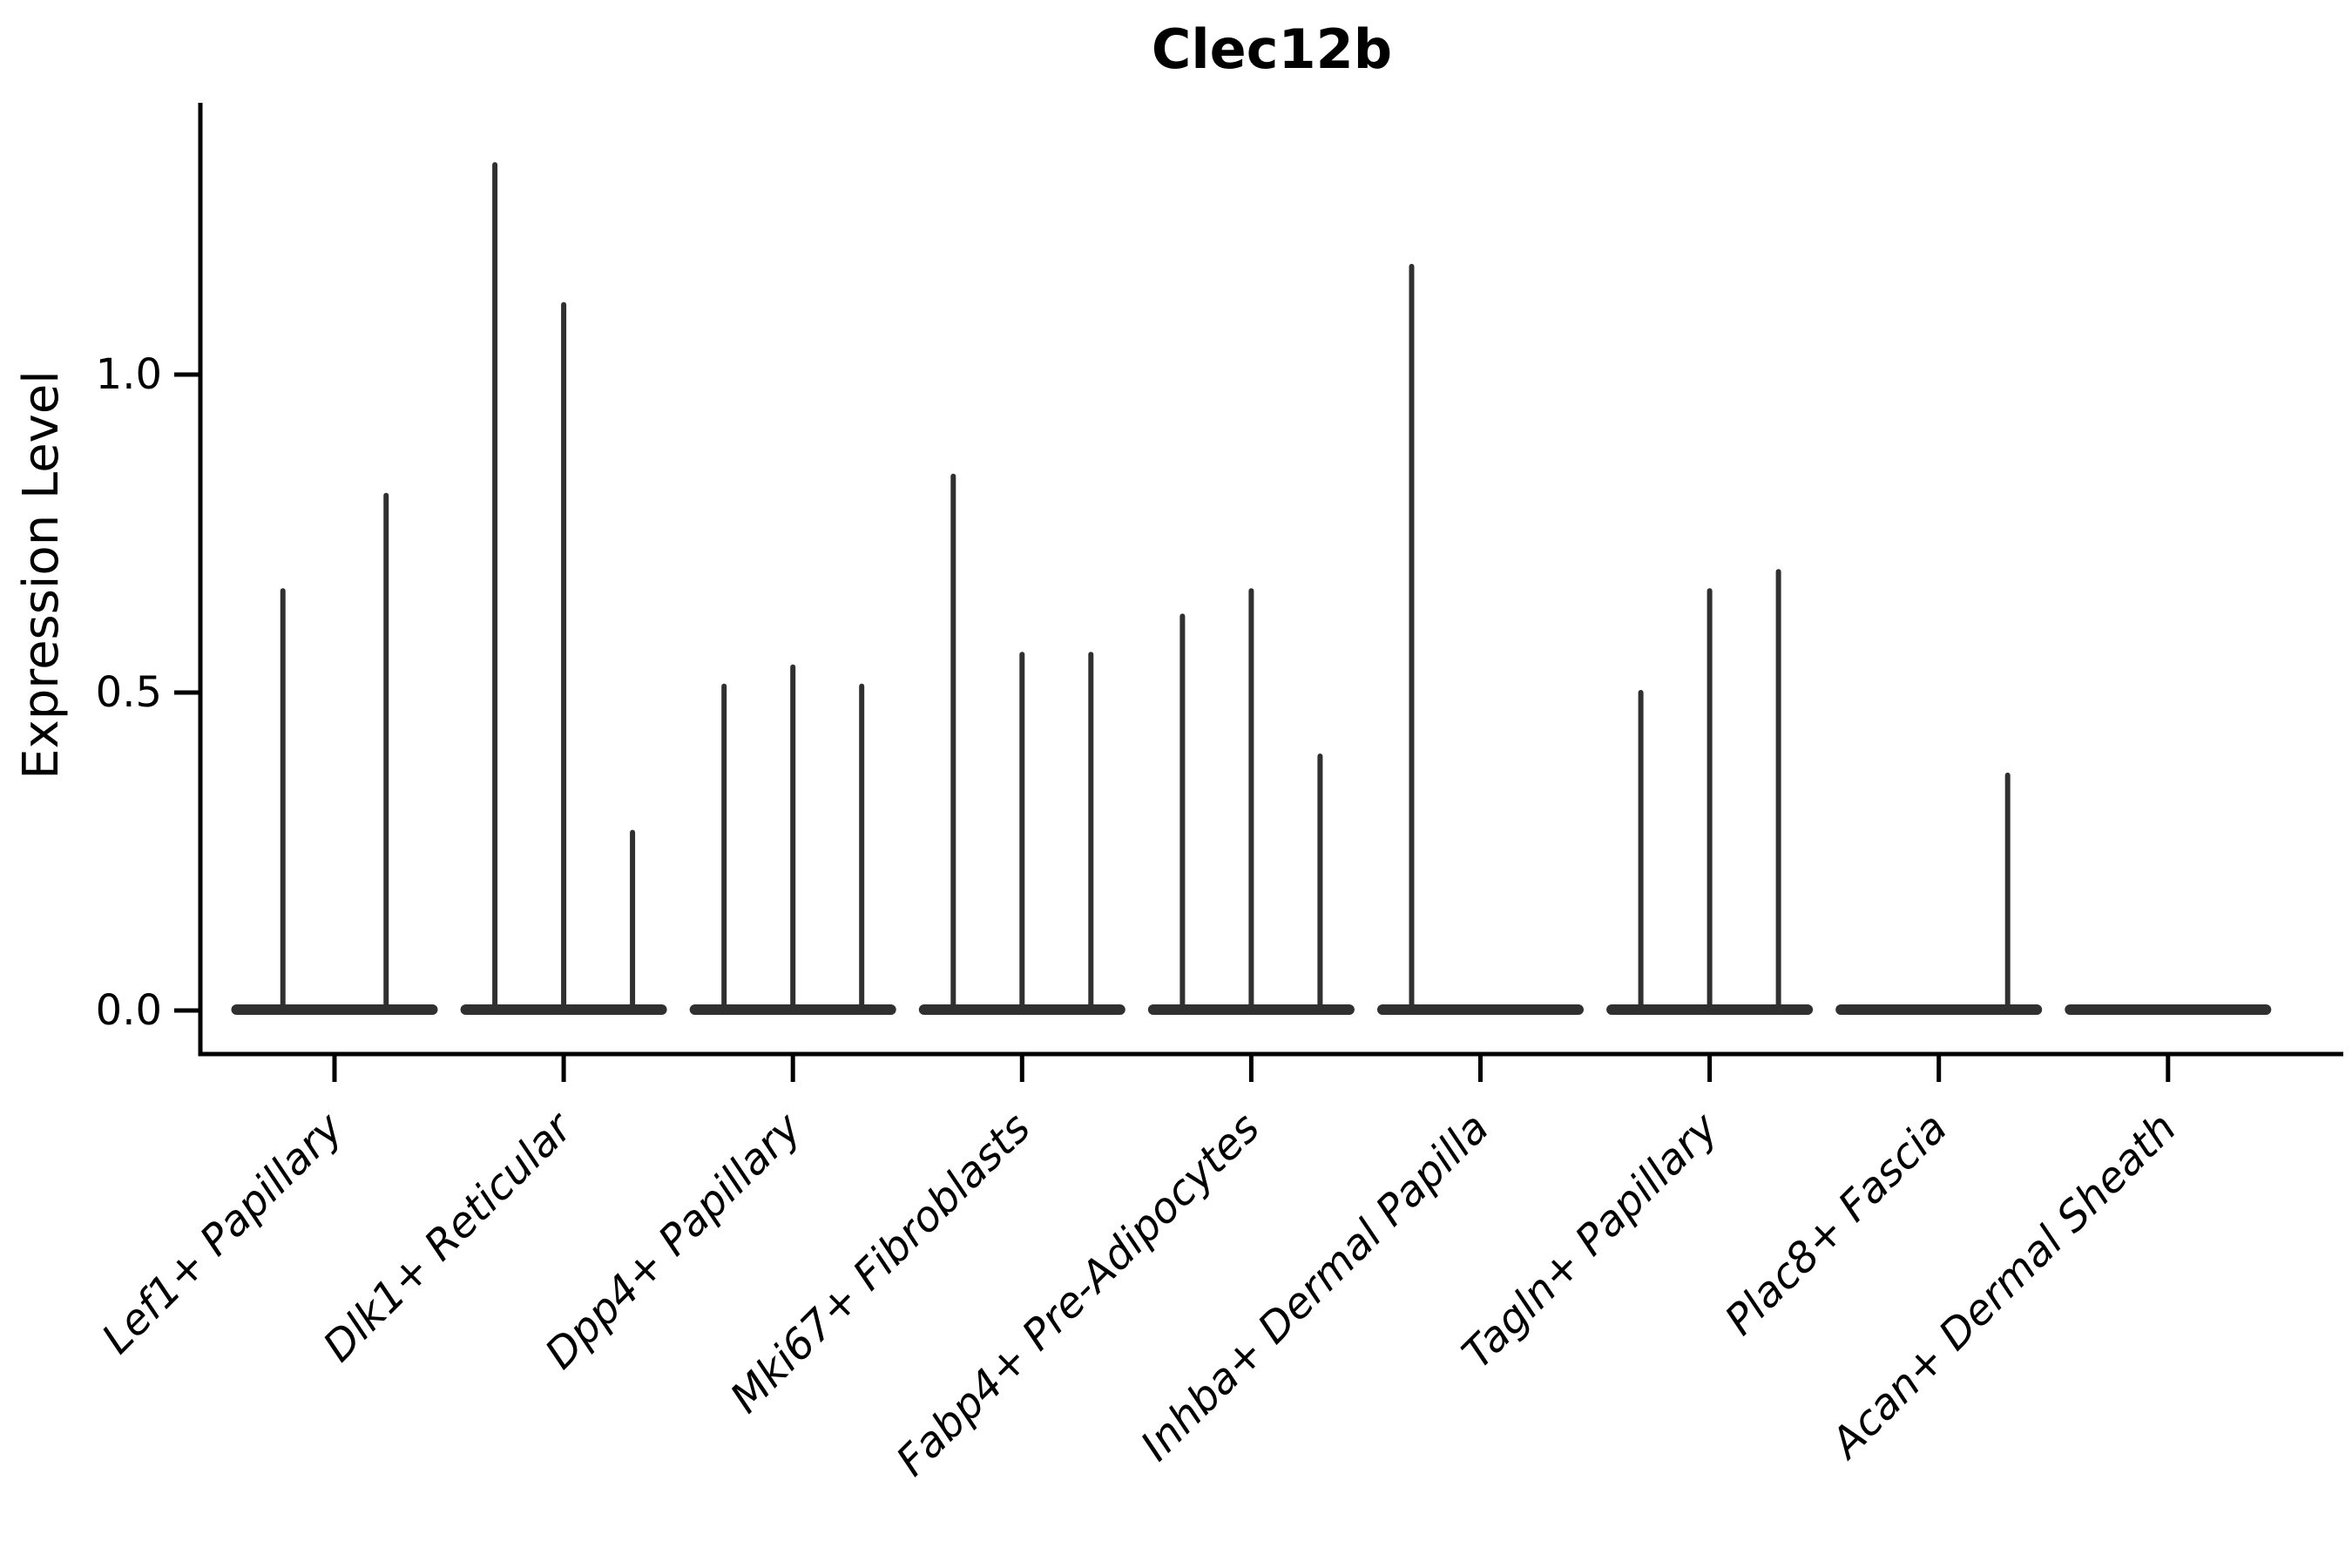  Describe the element at coordinates (41, 575) in the screenshot. I see `y-axis-label: Expression Level` at that location.